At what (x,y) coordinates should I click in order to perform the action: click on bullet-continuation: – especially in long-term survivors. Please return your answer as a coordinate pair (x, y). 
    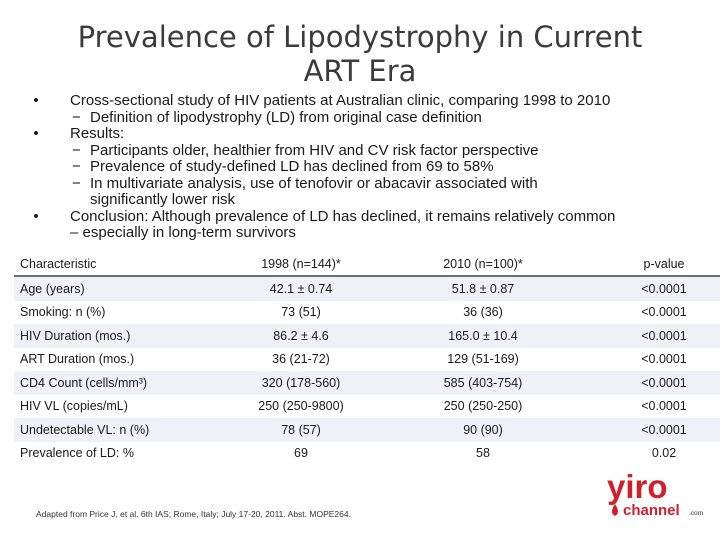
    Looking at the image, I should click on (183, 232).